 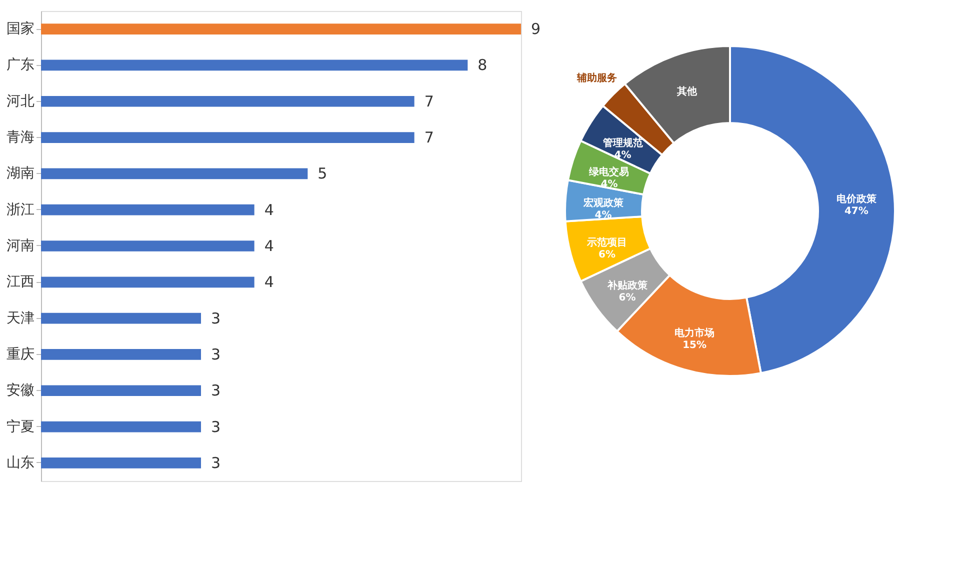 What do you see at coordinates (687, 92) in the screenshot?
I see `slice-label: 其他` at bounding box center [687, 92].